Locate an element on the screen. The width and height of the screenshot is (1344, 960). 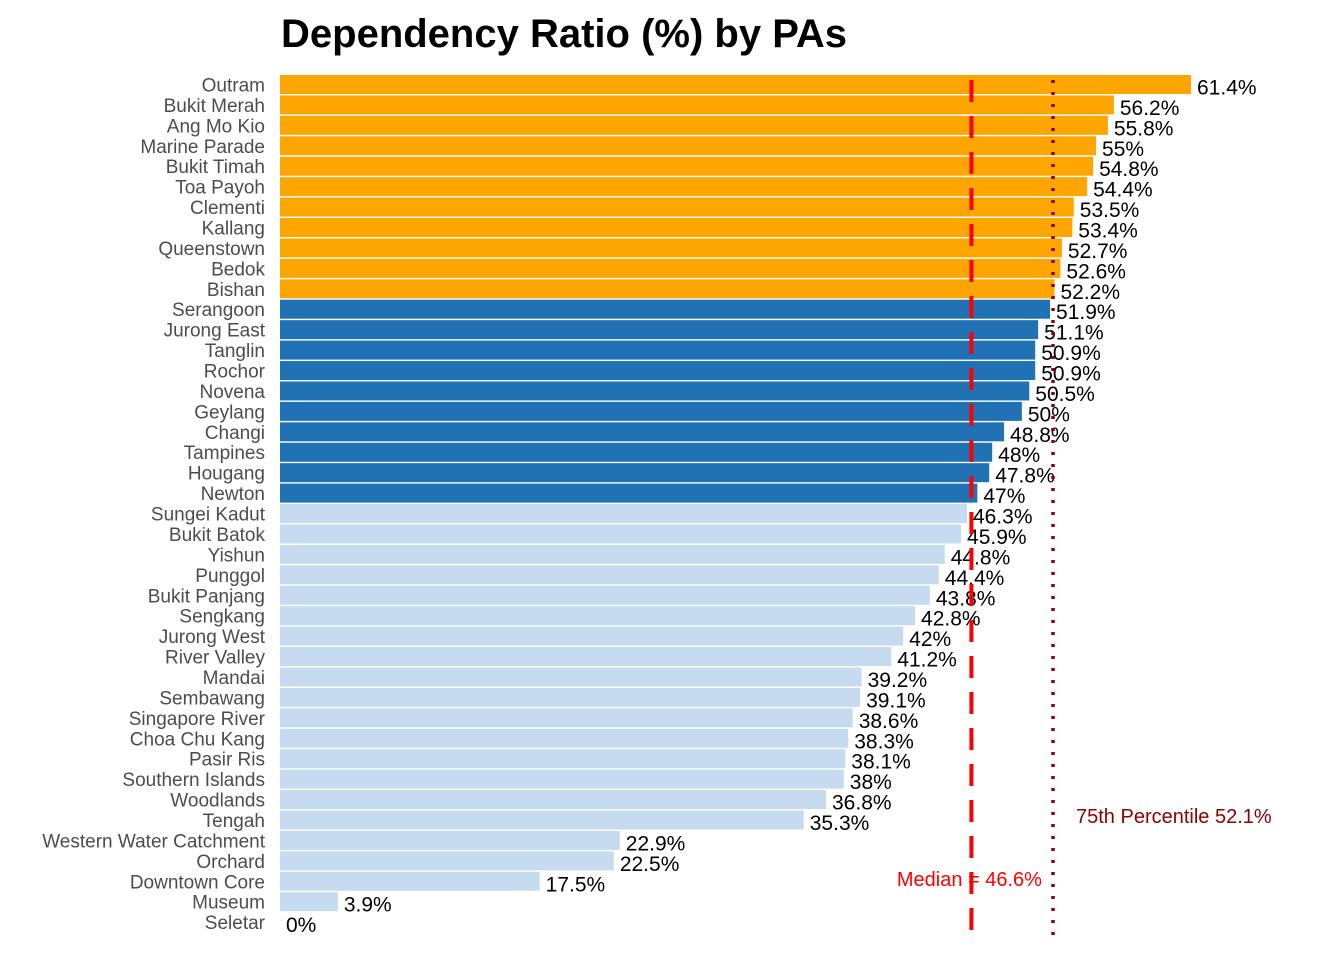
value-label-outram: 61.4% is located at coordinates (1227, 88).